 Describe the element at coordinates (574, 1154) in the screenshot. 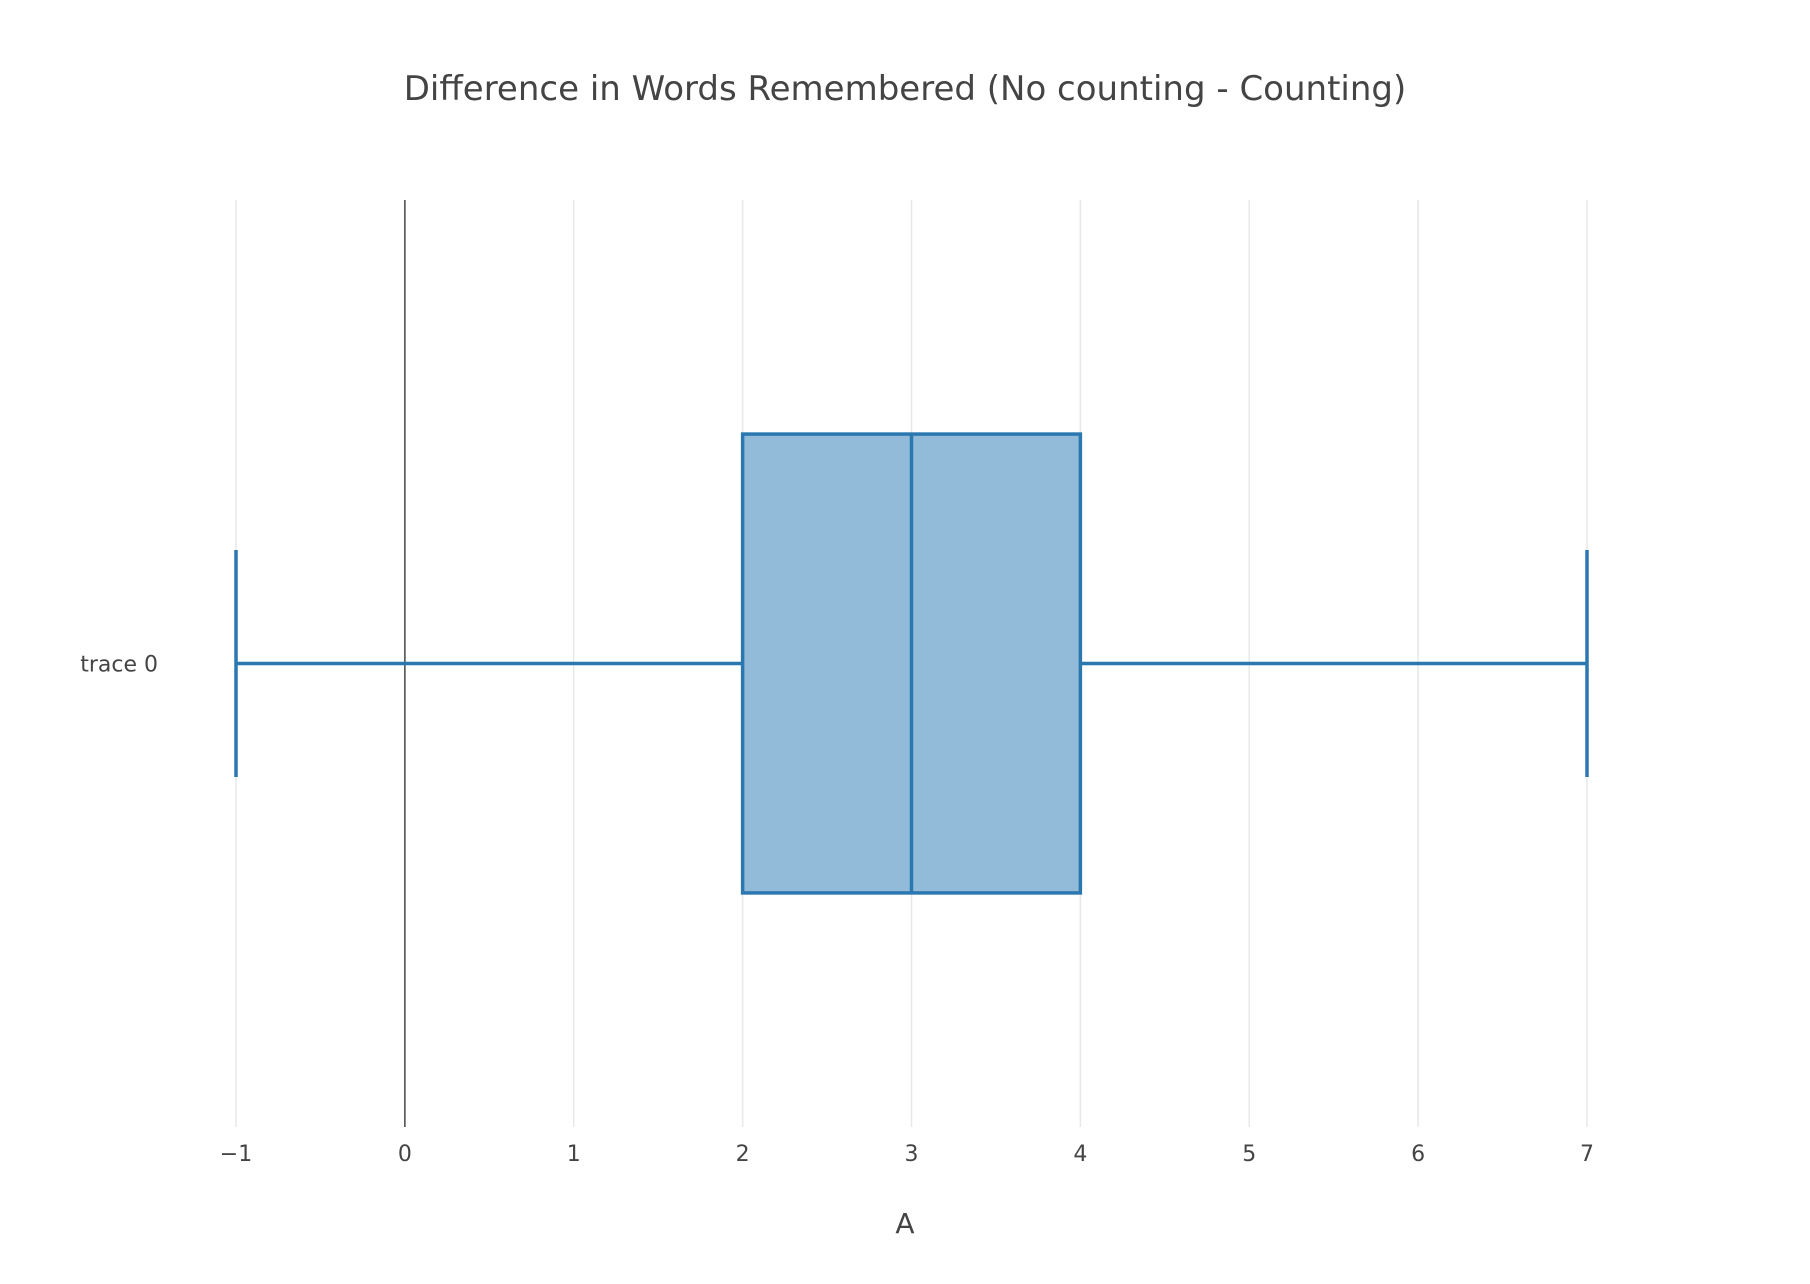

I see `x-tick-label-2: 1` at that location.